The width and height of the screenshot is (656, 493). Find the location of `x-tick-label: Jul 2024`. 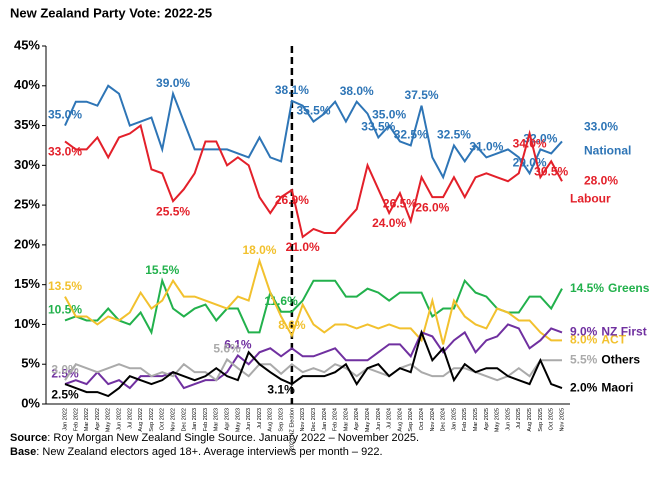

x-tick-label: Jul 2024 is located at coordinates (390, 418).